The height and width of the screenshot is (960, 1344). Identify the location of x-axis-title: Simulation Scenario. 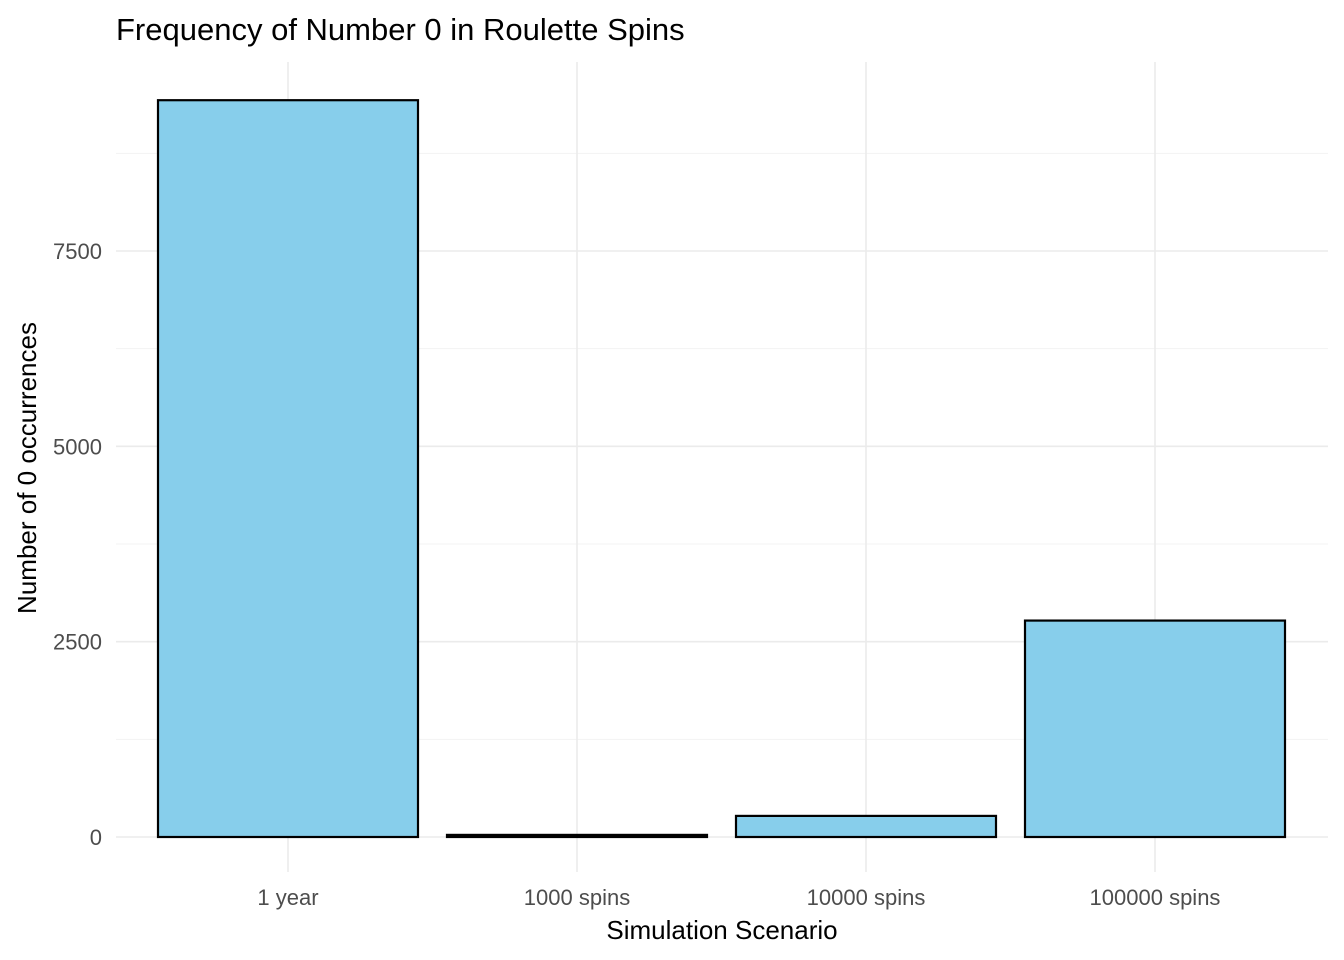
(721, 930).